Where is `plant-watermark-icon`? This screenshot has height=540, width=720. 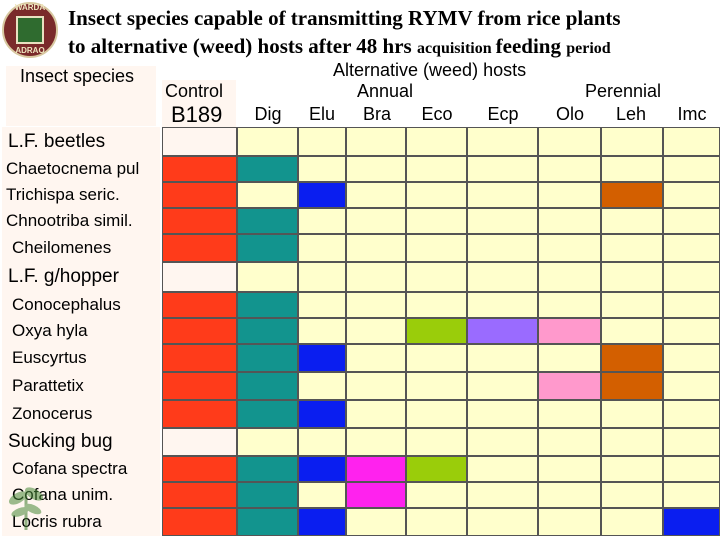 plant-watermark-icon is located at coordinates (26, 508).